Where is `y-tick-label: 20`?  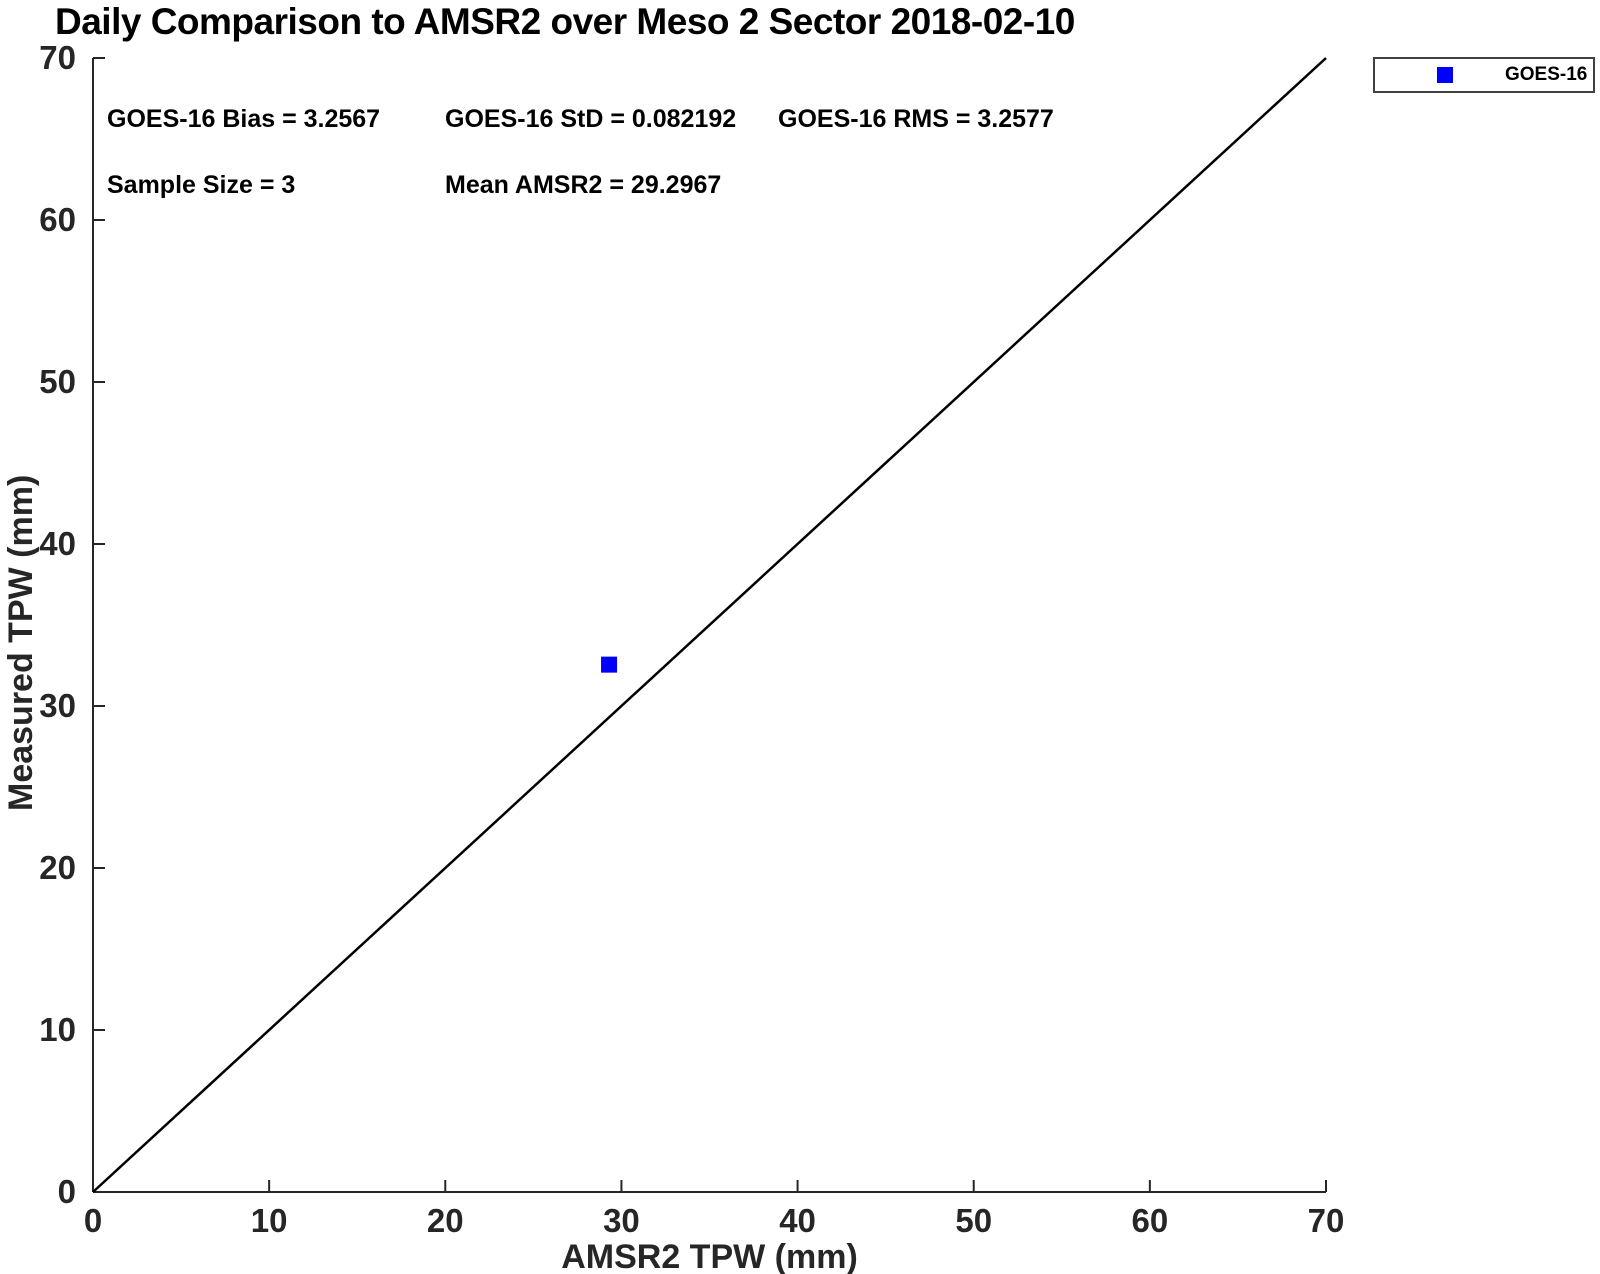 y-tick-label: 20 is located at coordinates (57, 867).